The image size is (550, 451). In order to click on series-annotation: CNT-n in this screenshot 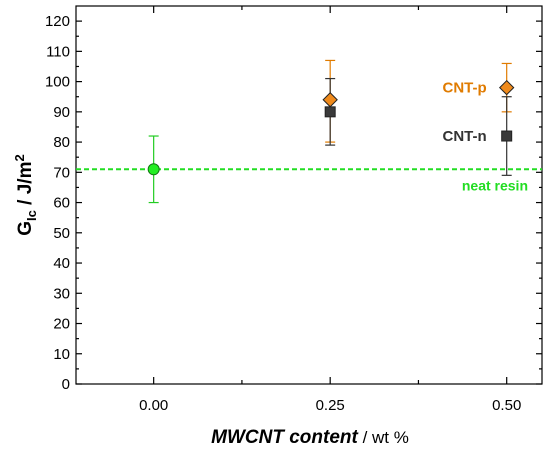, I will do `click(465, 136)`.